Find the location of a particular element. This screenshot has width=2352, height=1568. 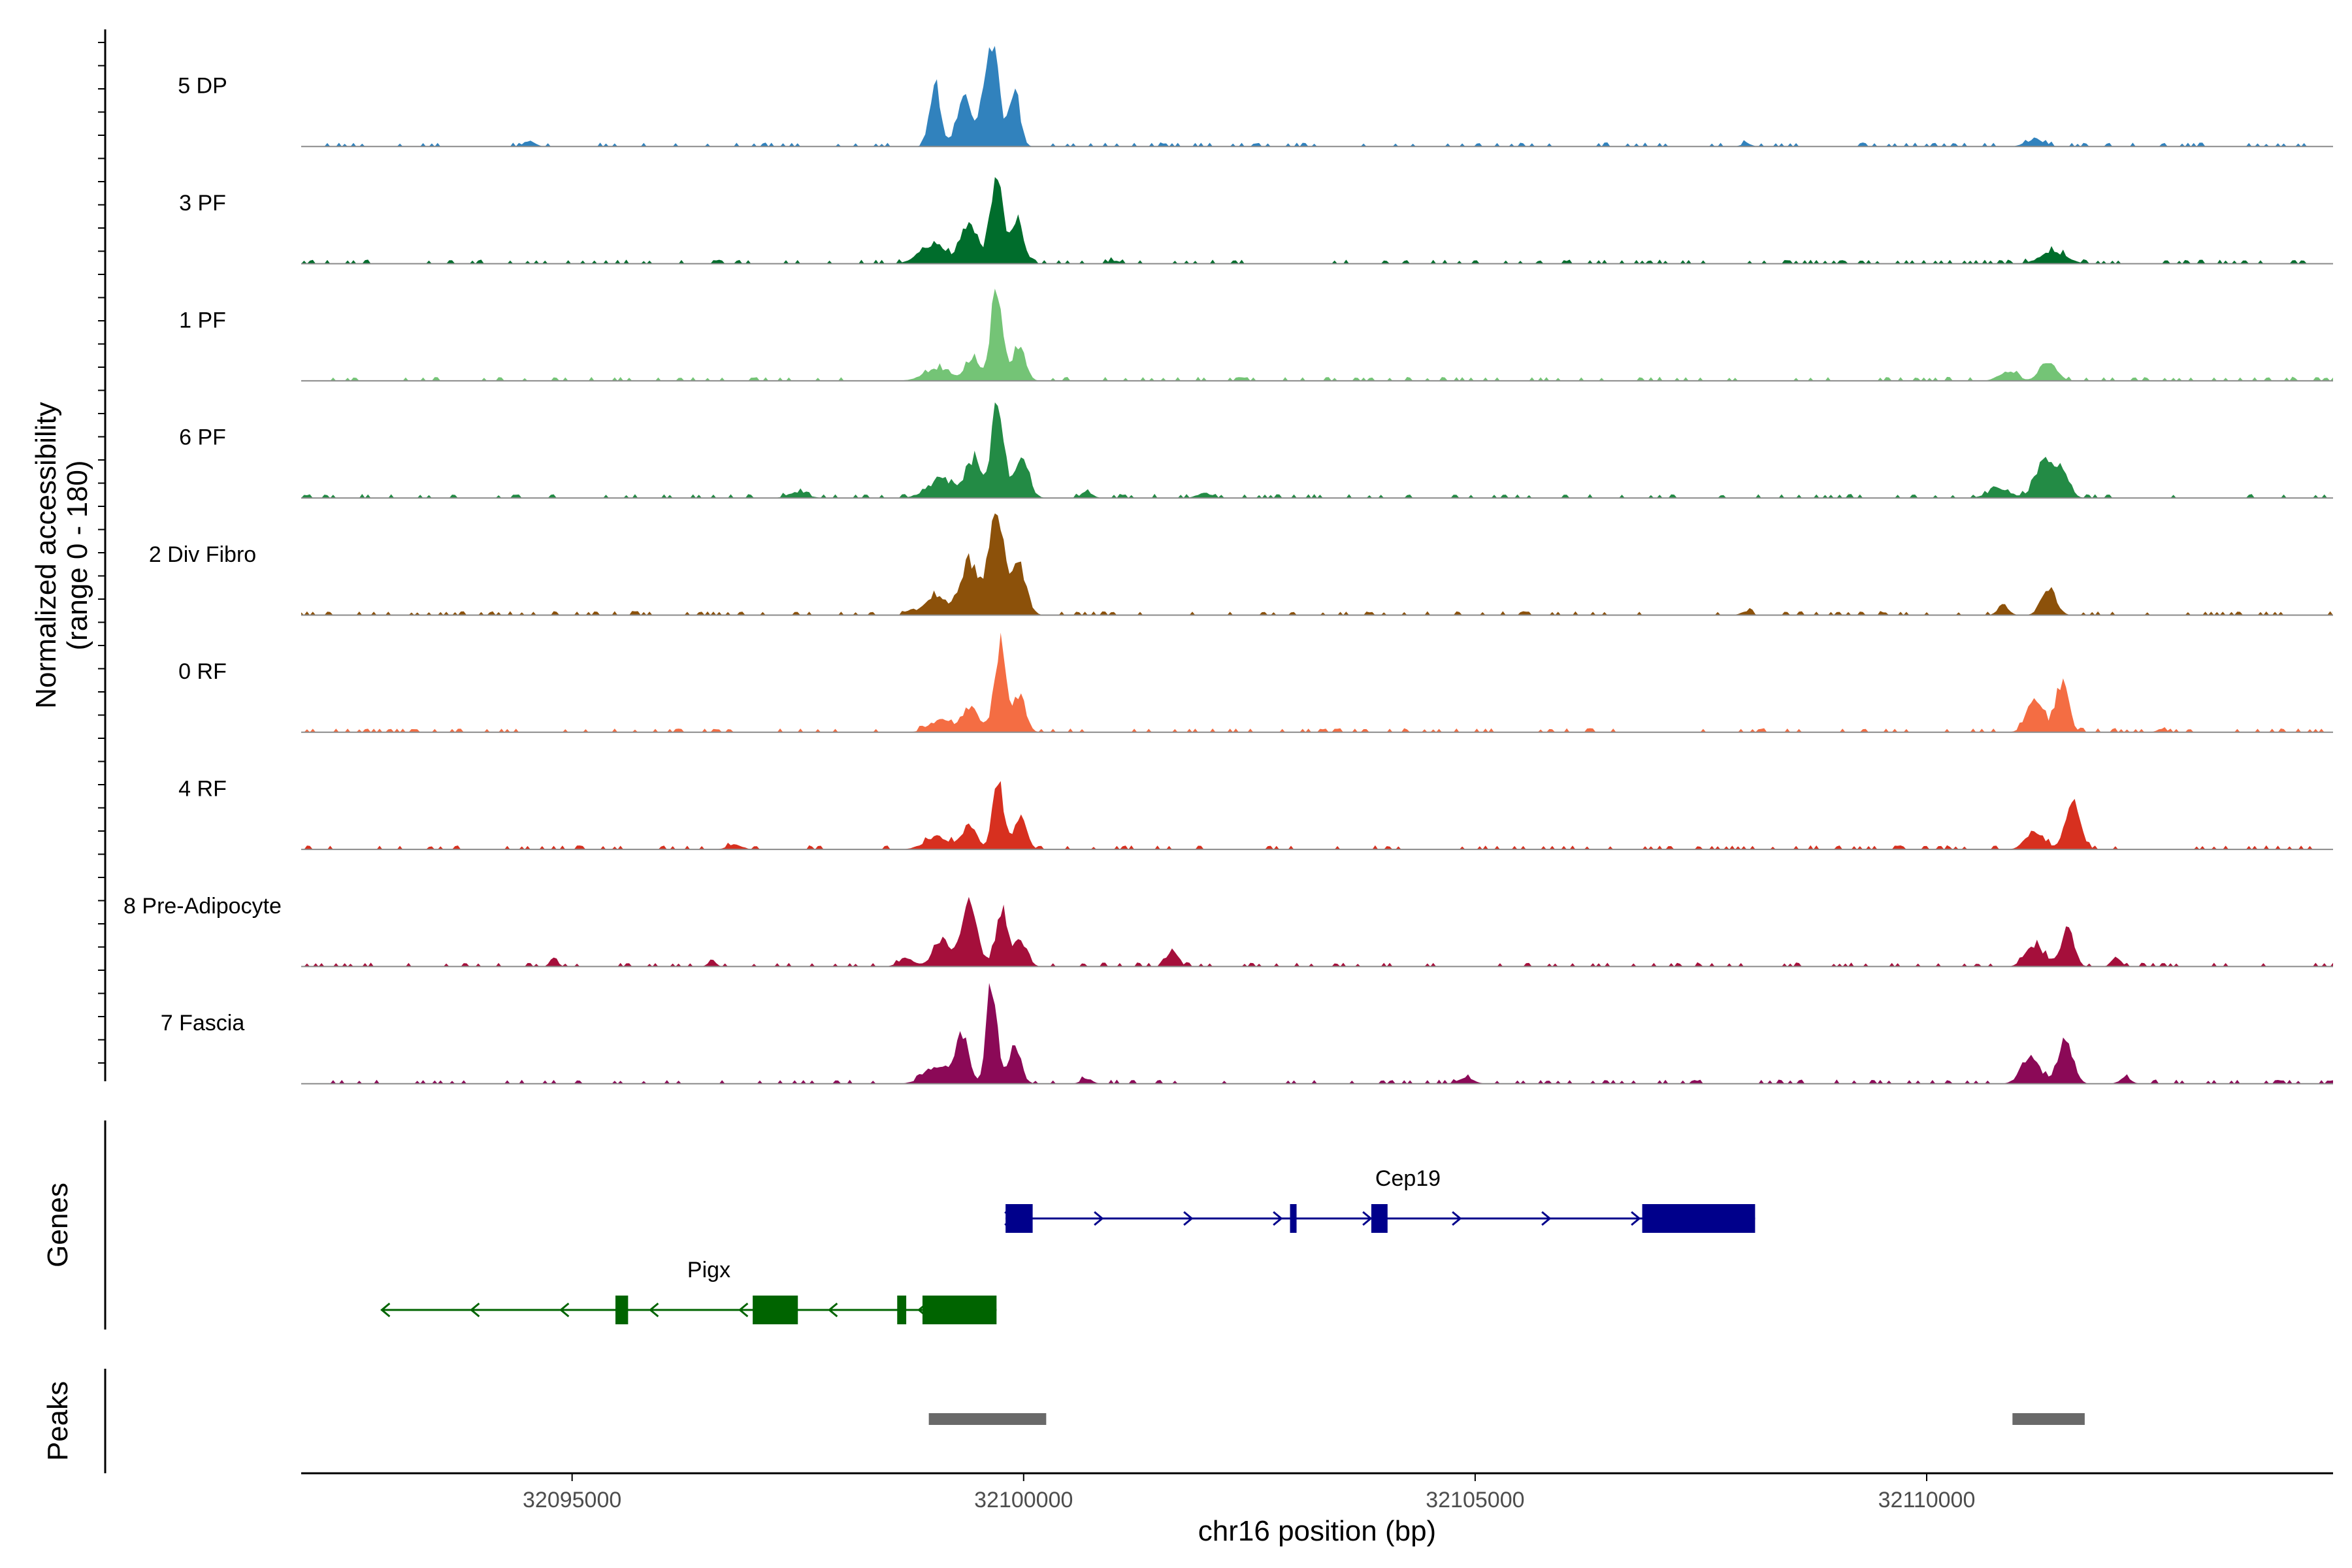

track-6-pf: 6 PF is located at coordinates (1256, 450).